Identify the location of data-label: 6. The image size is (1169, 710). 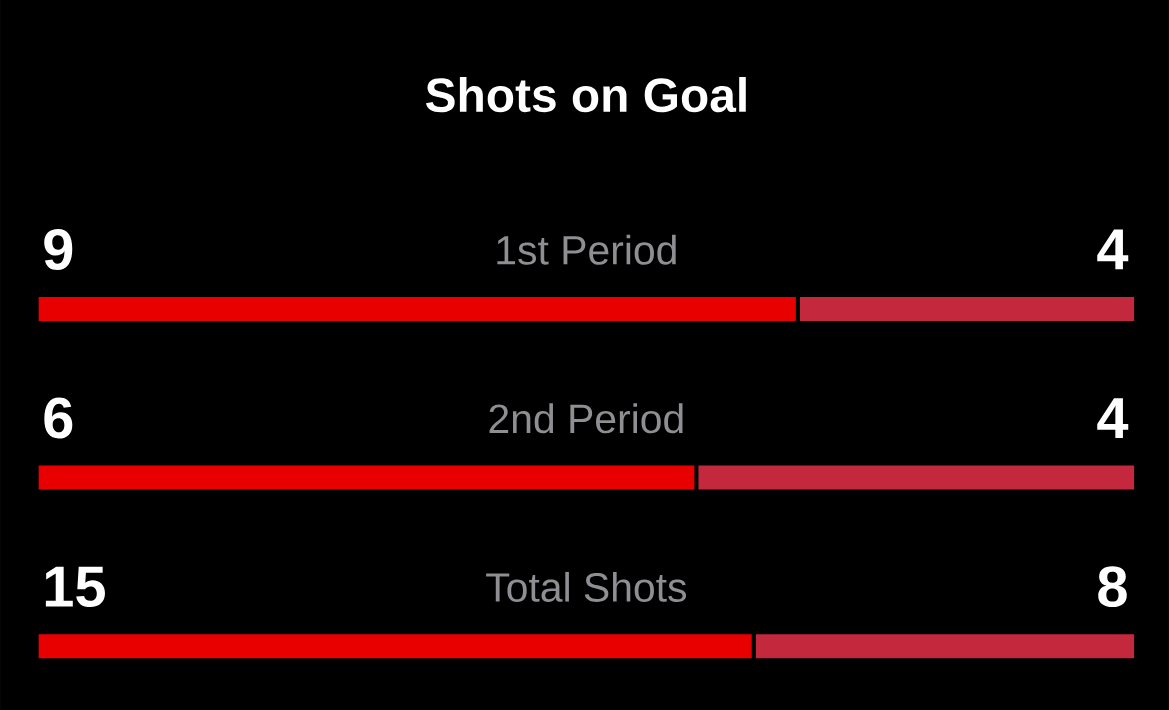
(58, 418).